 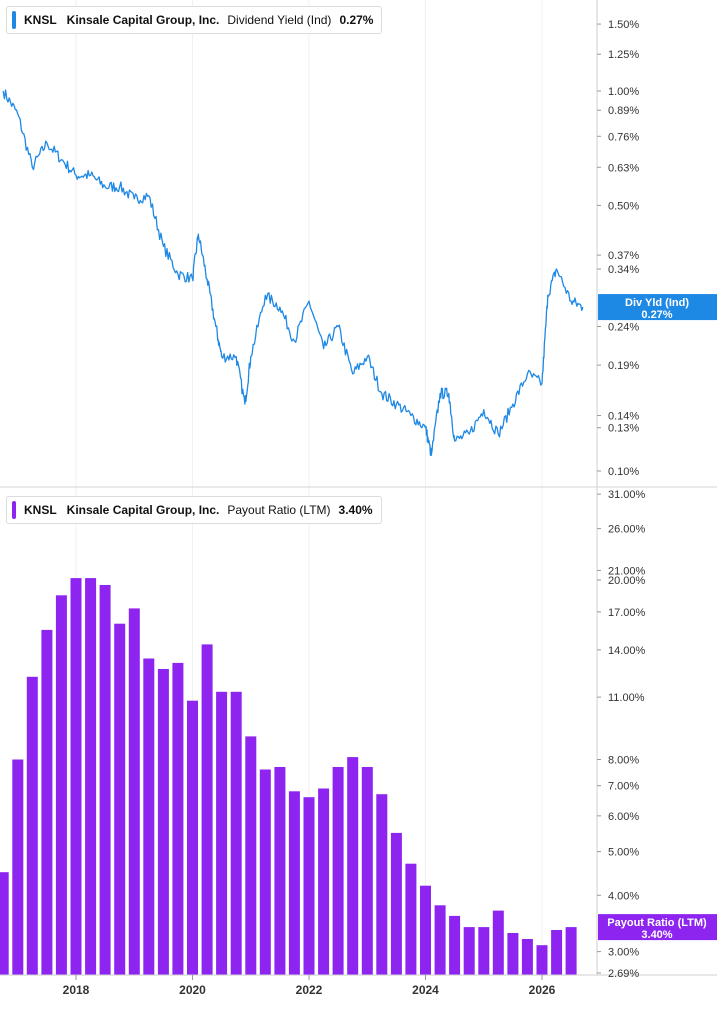 What do you see at coordinates (192, 990) in the screenshot?
I see `x-tick-label: 2020` at bounding box center [192, 990].